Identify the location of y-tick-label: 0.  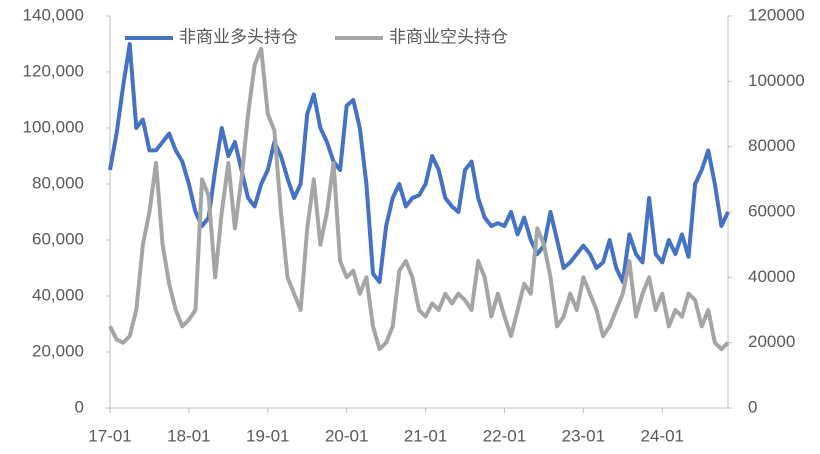
(79, 406).